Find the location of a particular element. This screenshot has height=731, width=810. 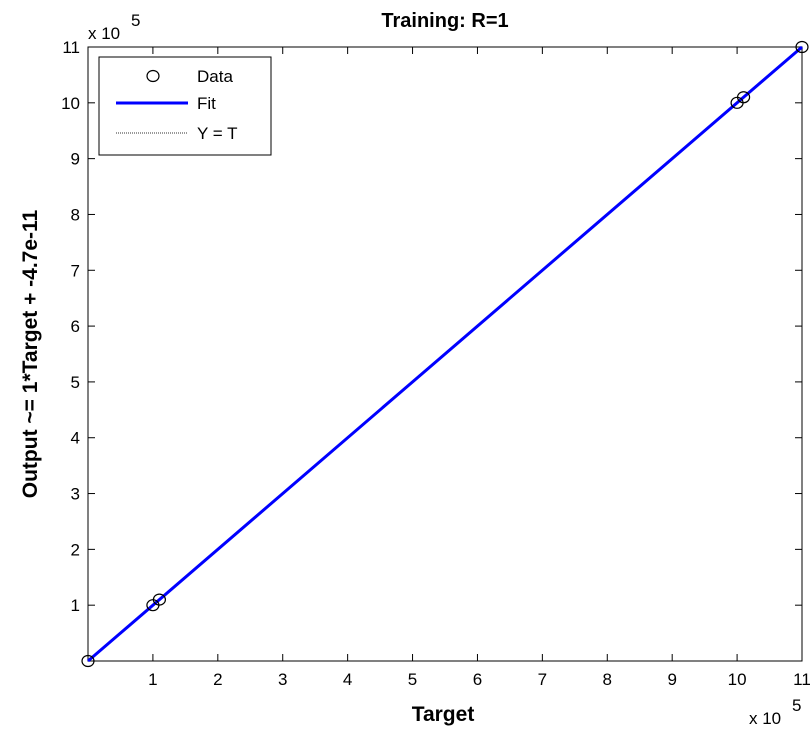

y-tick-label: 1 is located at coordinates (75, 605).